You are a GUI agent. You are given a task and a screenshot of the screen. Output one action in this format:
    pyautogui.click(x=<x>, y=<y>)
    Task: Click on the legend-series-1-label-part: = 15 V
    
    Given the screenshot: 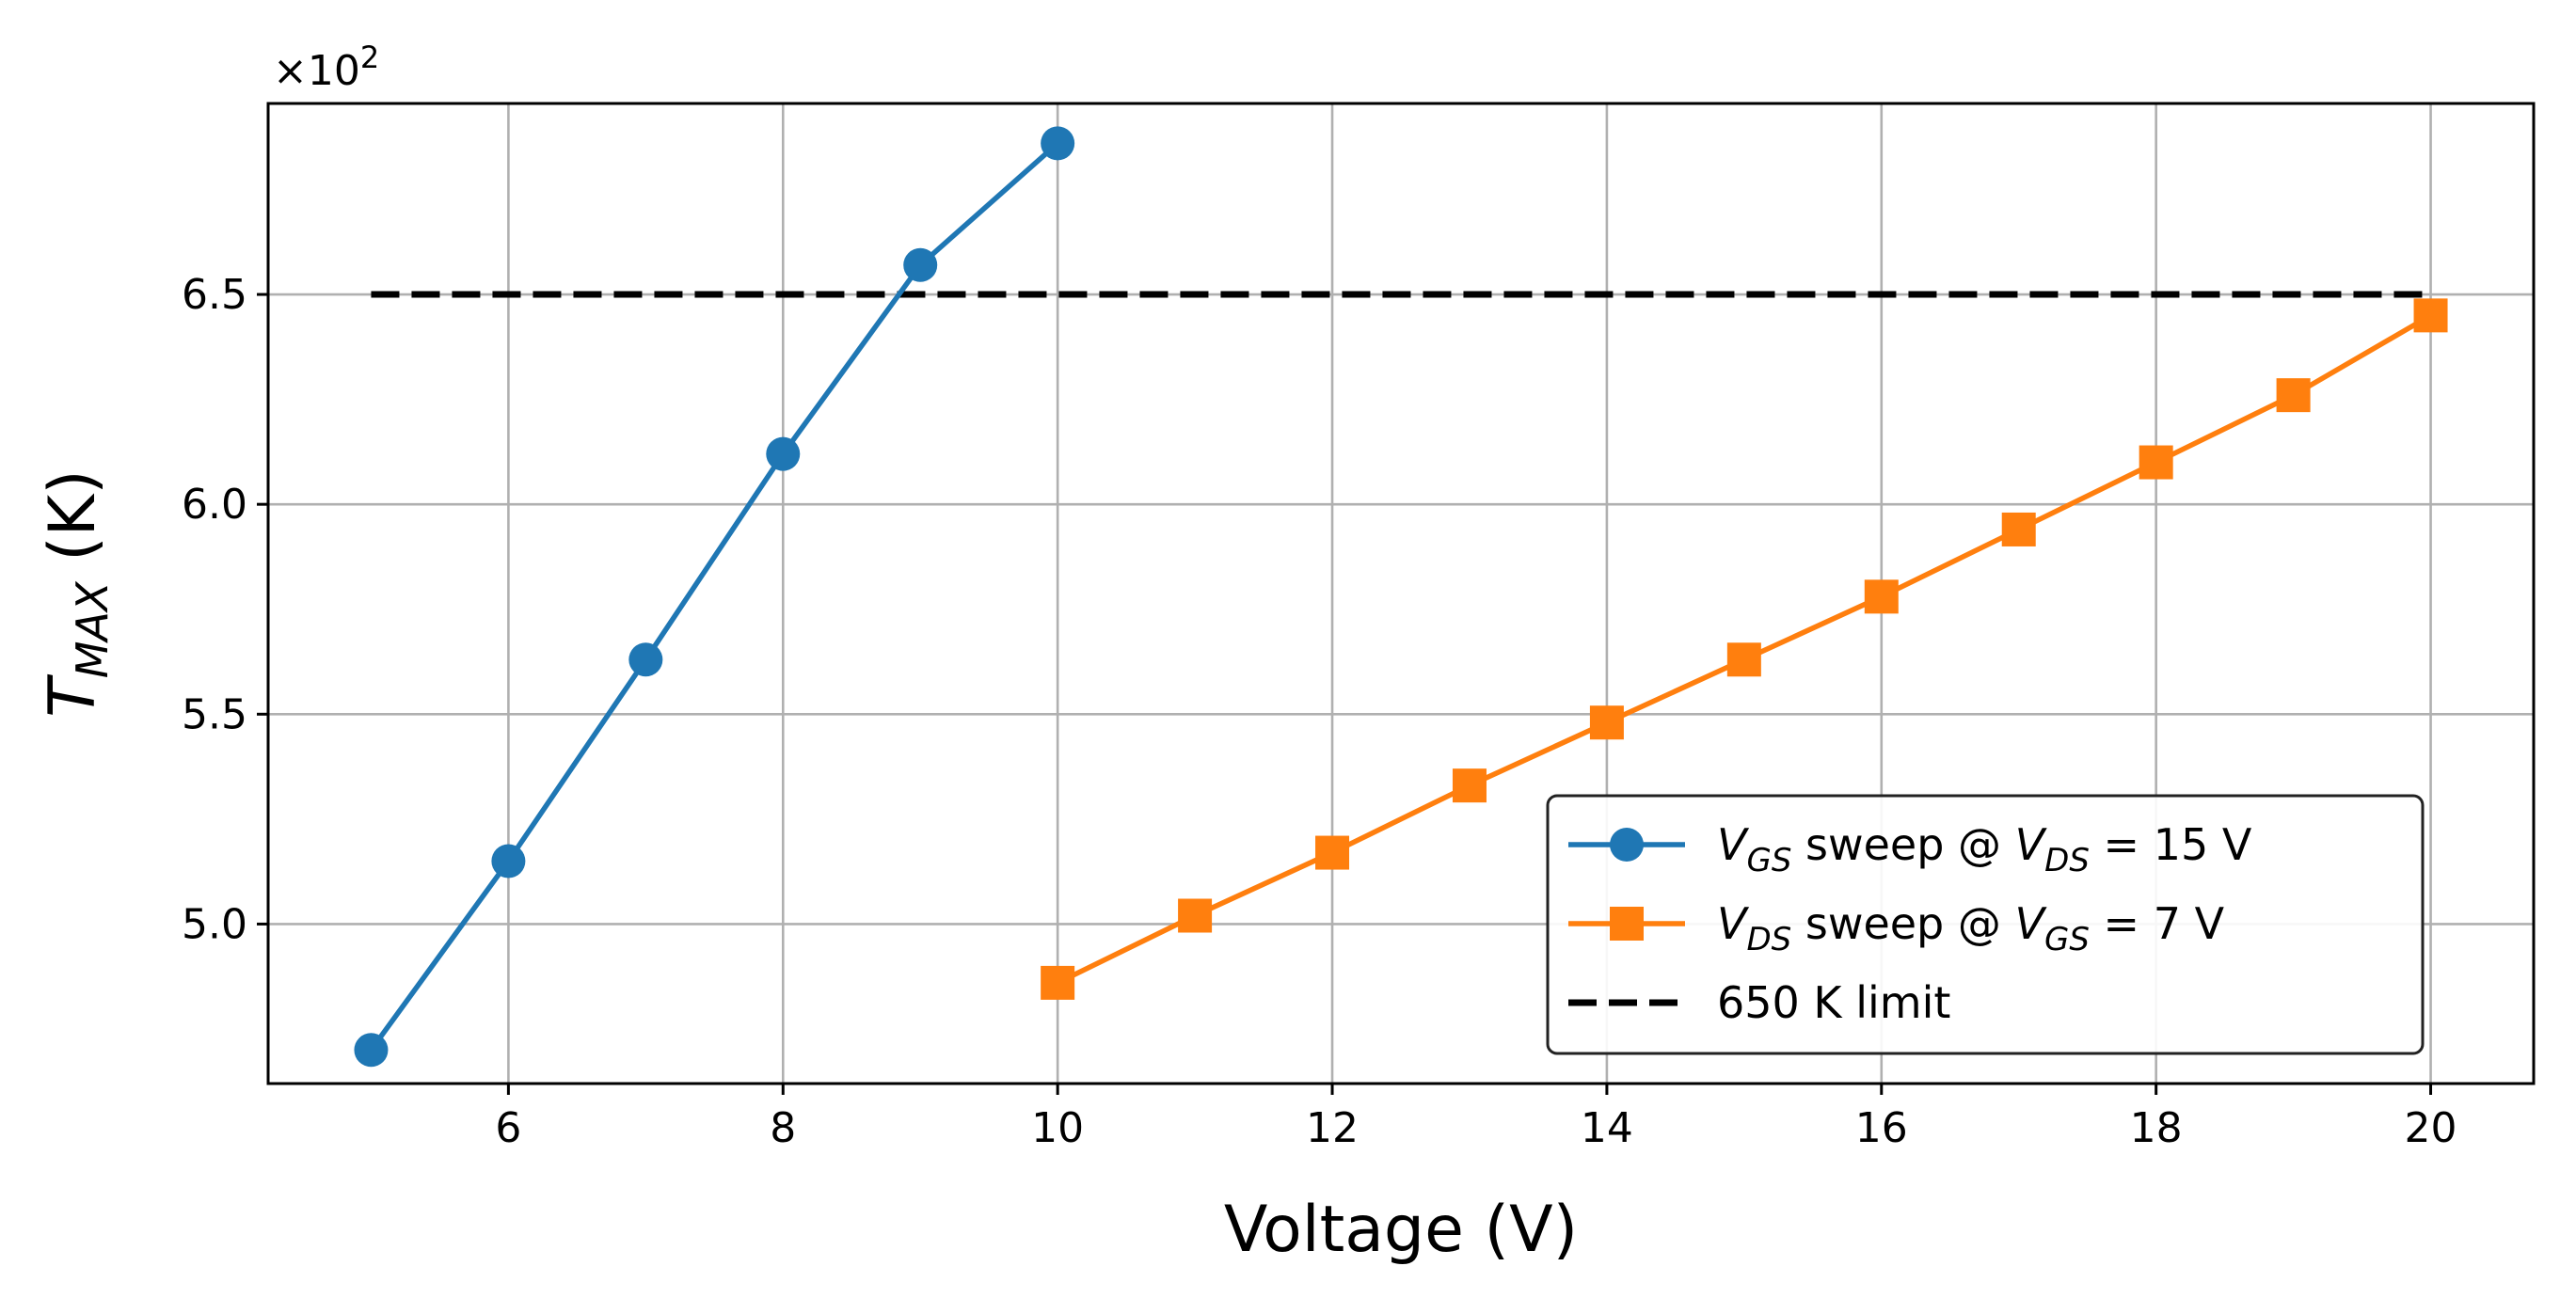 What is the action you would take?
    pyautogui.click(x=2171, y=844)
    